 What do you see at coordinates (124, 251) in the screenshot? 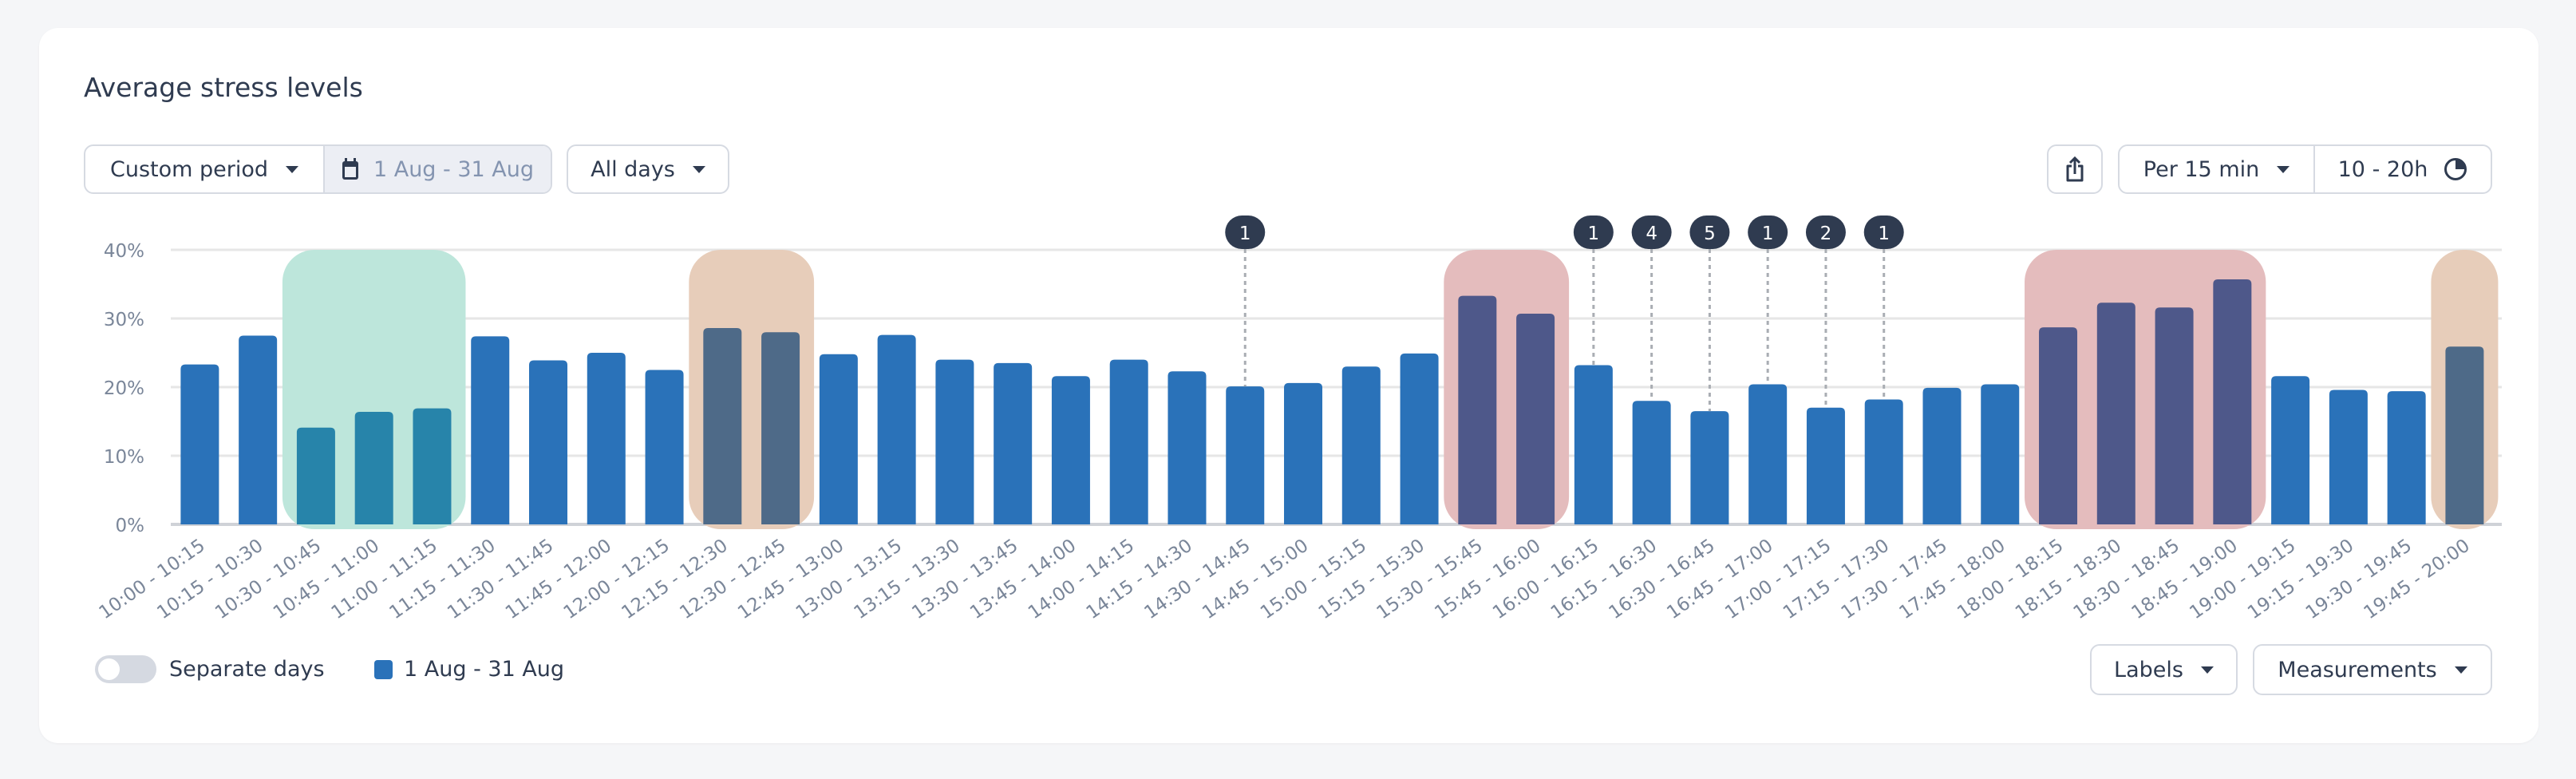
I see `y-tick-label: 40%` at bounding box center [124, 251].